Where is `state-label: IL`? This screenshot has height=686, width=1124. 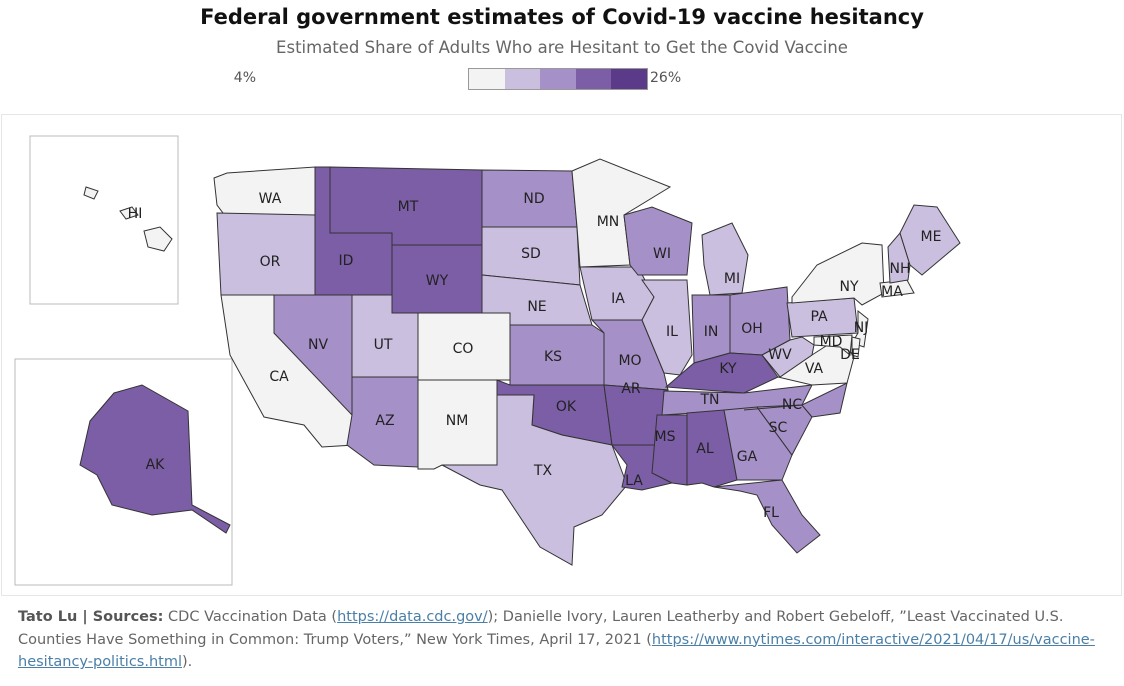
state-label: IL is located at coordinates (672, 332).